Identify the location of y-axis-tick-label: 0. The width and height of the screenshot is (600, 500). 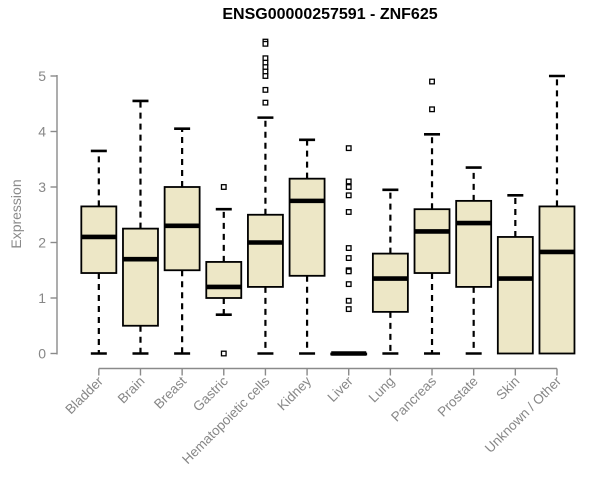
(42, 354).